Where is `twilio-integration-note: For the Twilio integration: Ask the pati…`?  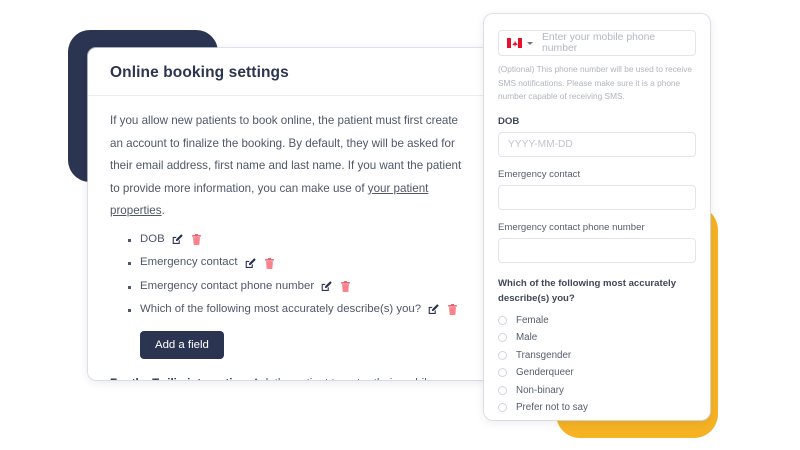
twilio-integration-note: For the Twilio integration: Ask the pati… is located at coordinates (289, 376).